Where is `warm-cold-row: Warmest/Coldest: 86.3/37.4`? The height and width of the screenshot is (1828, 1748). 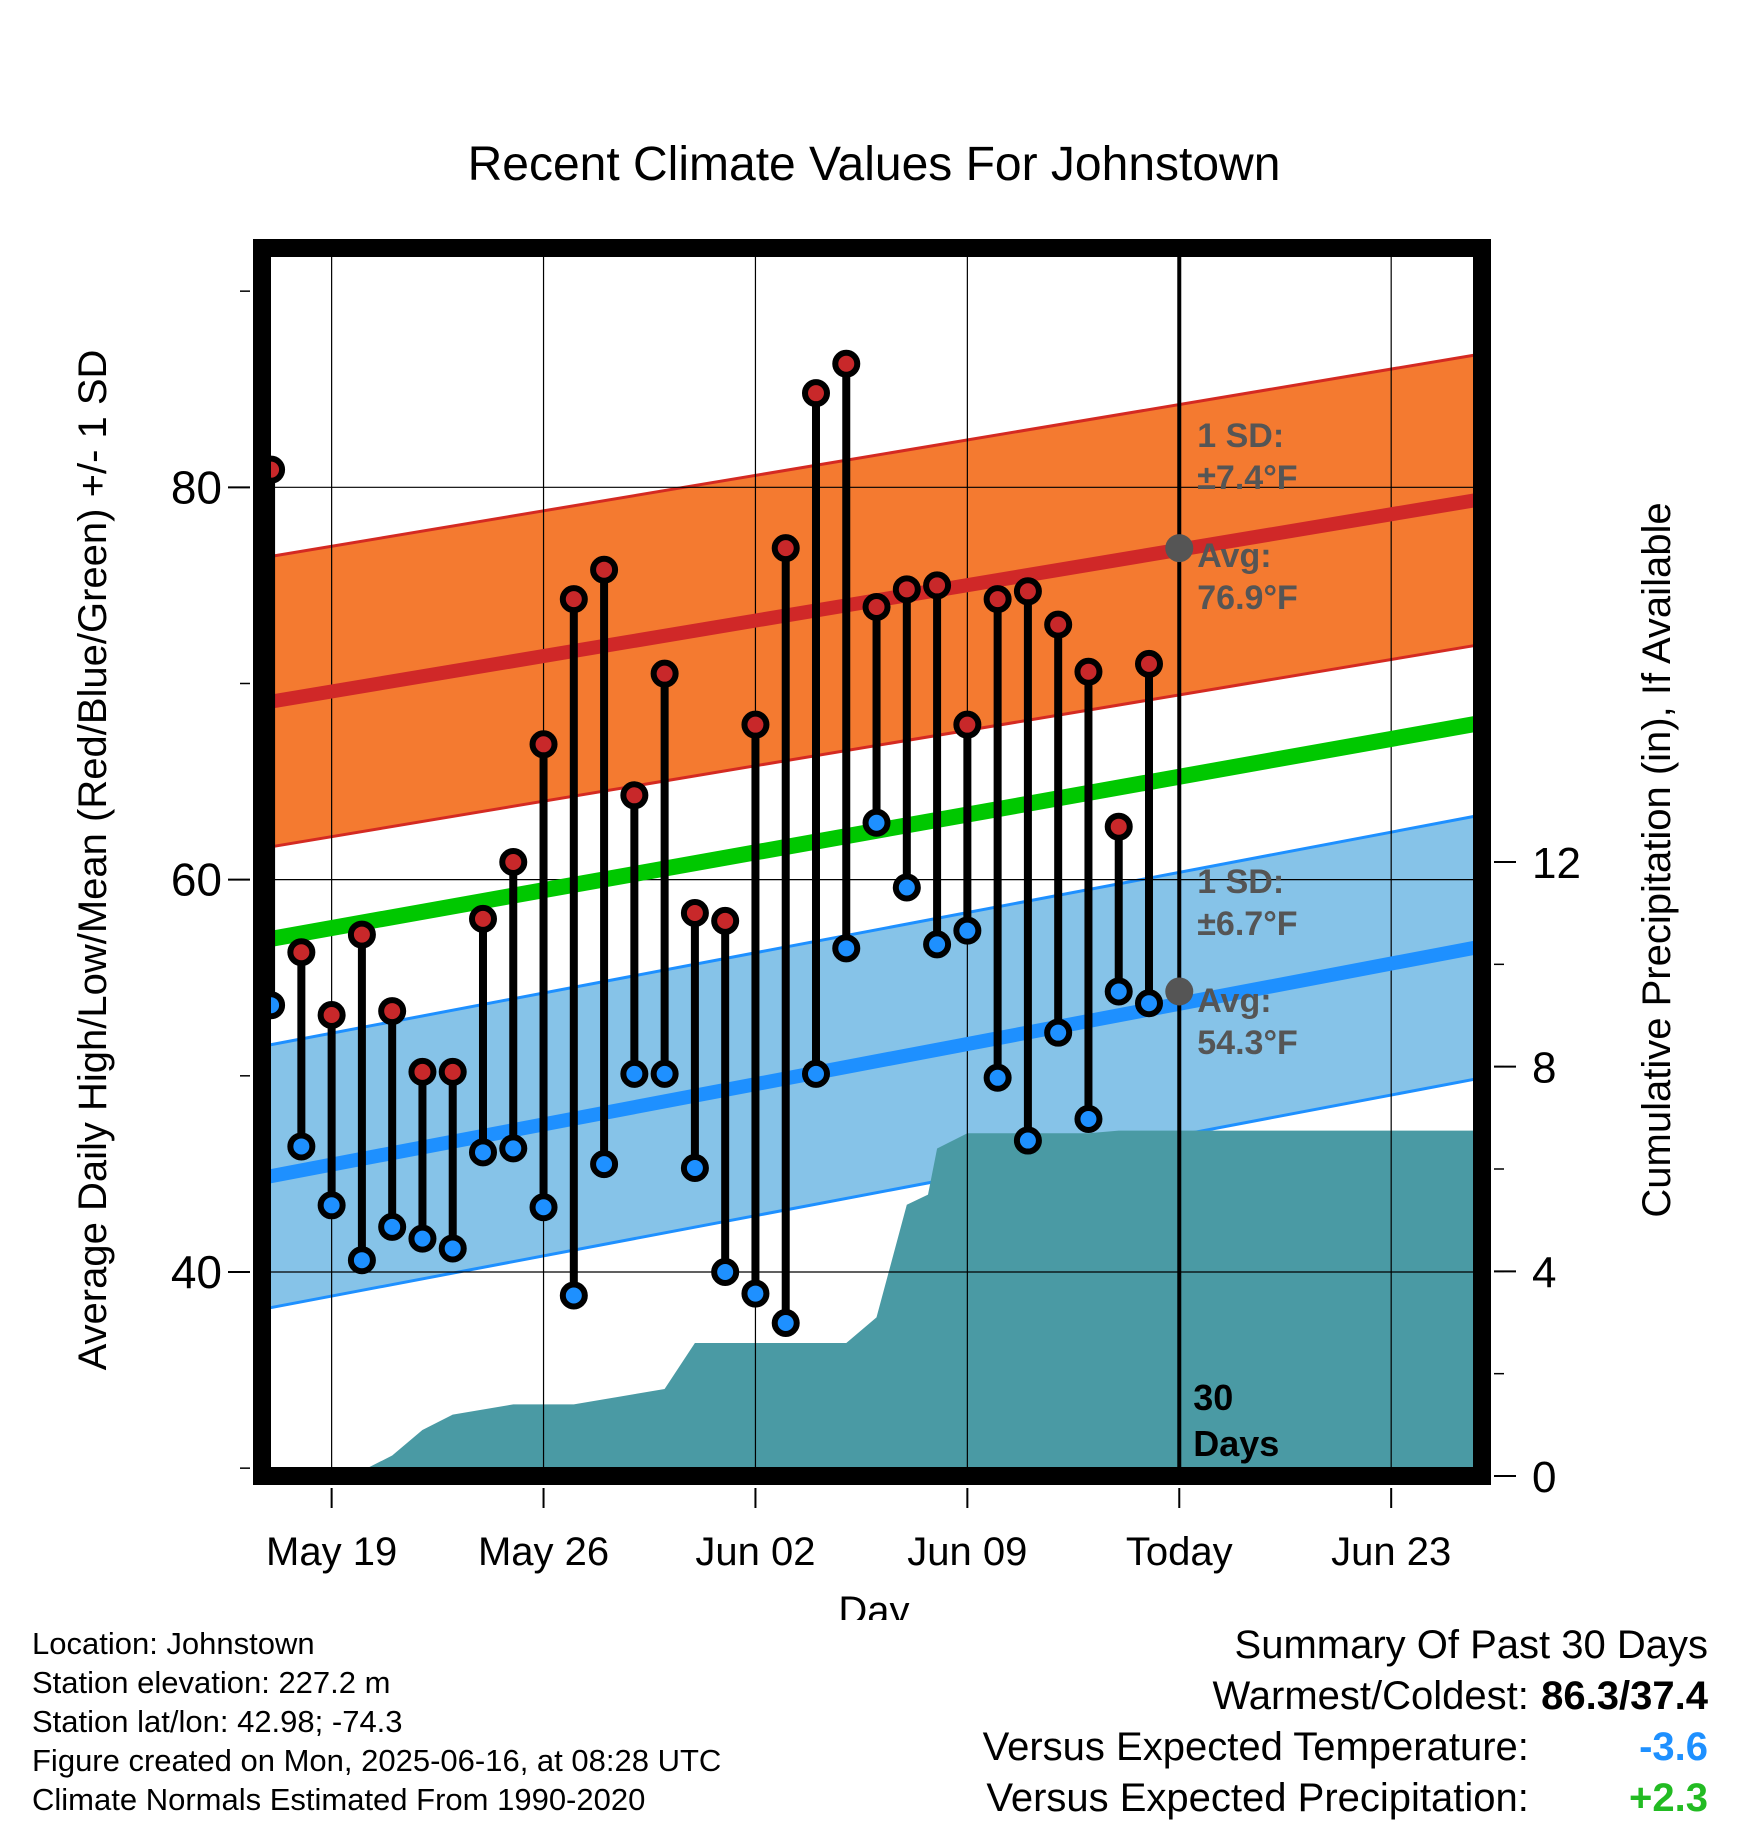
warm-cold-row: Warmest/Coldest: 86.3/37.4 is located at coordinates (1346, 1696).